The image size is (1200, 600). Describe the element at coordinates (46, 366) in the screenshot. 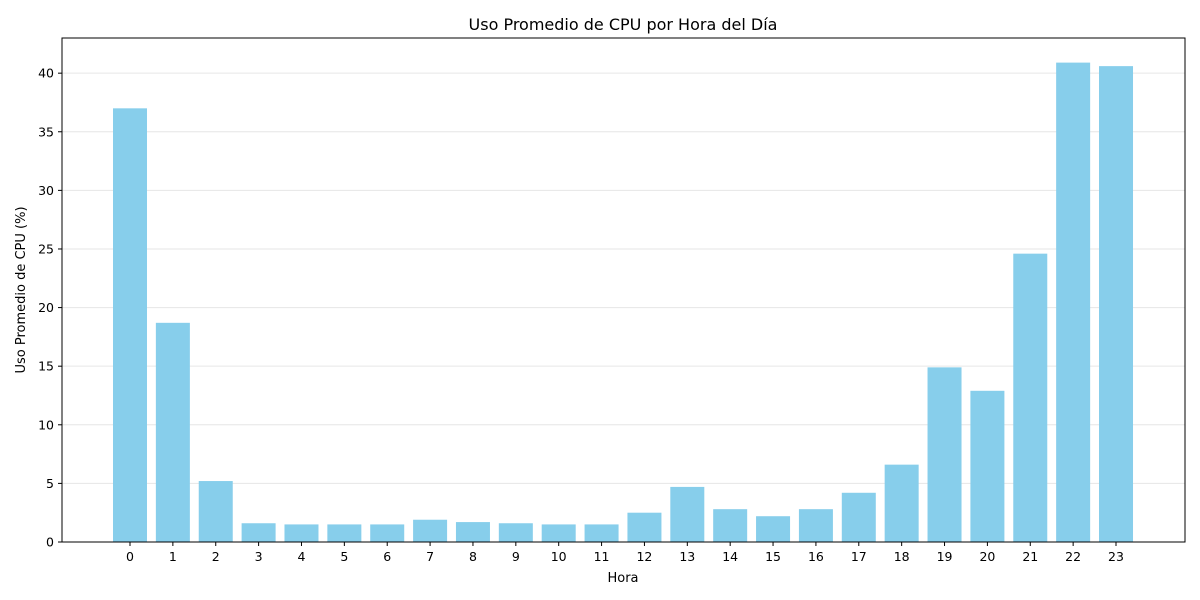

I see `y-tick-label: 15` at that location.